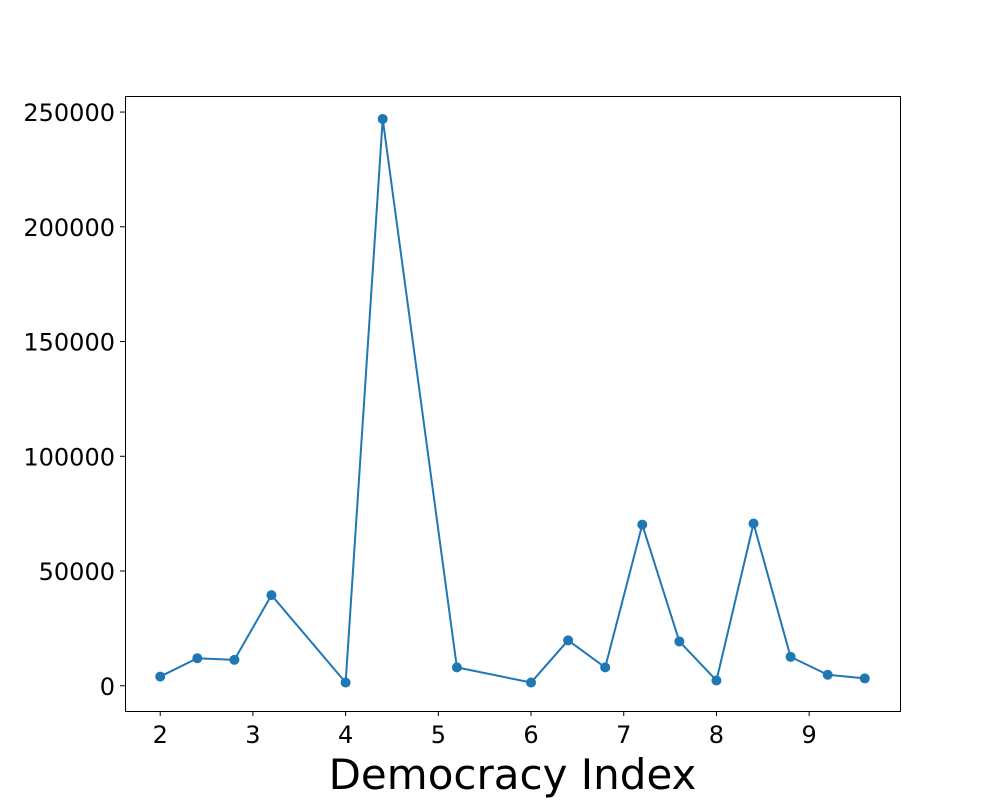  I want to click on y-tick-label: 150000, so click(69, 343).